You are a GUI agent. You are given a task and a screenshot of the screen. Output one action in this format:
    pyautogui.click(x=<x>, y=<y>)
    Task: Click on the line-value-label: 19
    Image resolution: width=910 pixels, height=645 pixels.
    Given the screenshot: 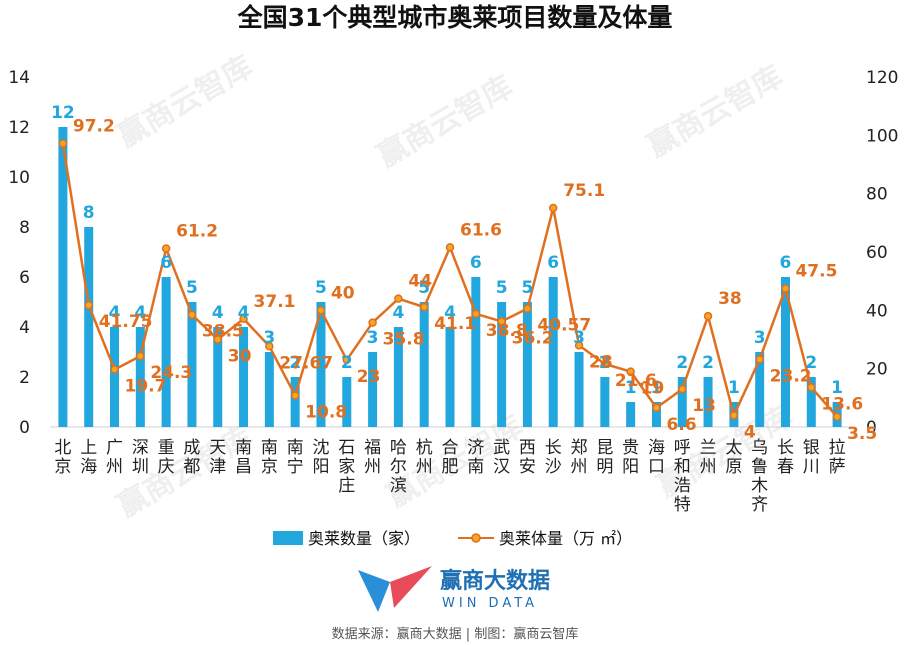 What is the action you would take?
    pyautogui.click(x=653, y=389)
    